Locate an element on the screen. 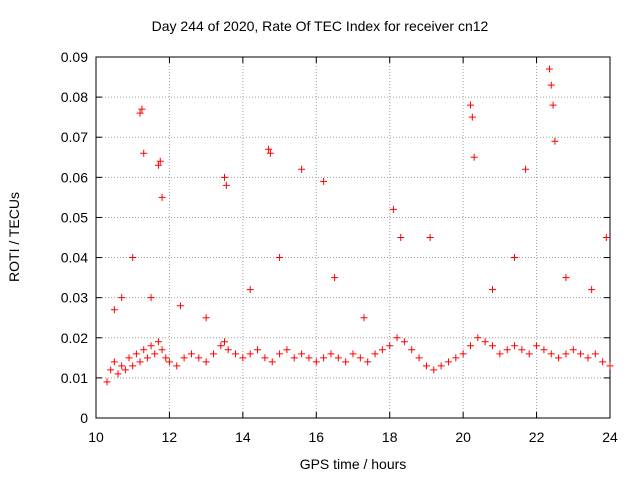 The width and height of the screenshot is (640, 480). x-tick-label: 20 is located at coordinates (463, 437).